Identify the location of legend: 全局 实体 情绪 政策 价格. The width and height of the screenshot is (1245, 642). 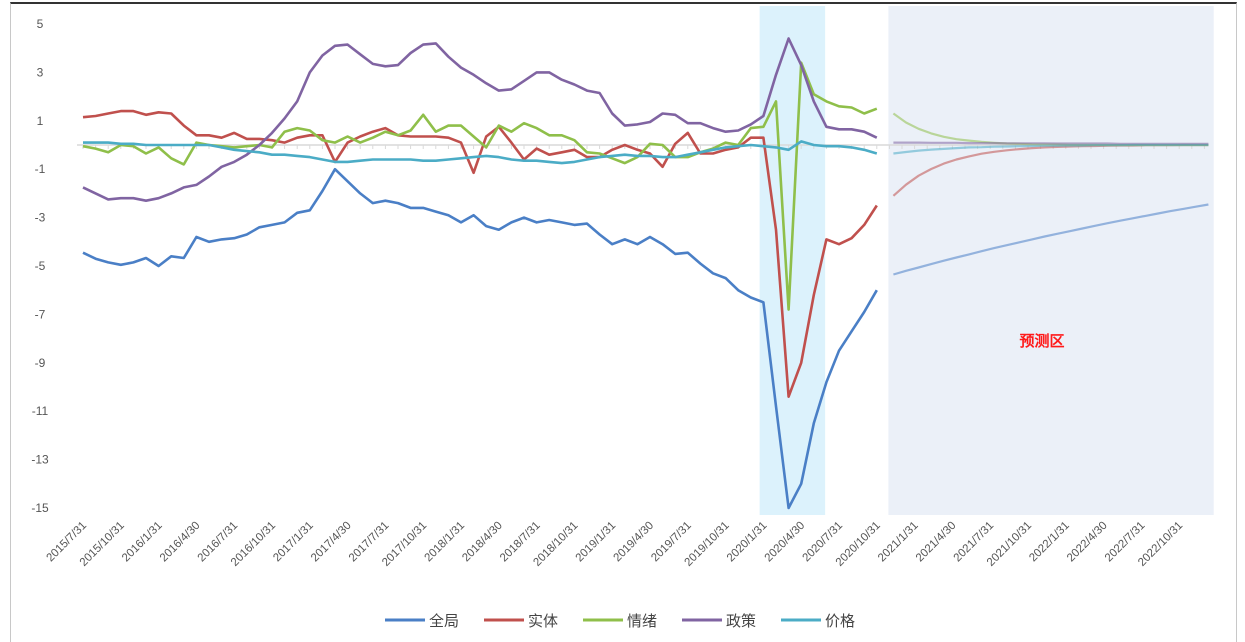
(620, 621).